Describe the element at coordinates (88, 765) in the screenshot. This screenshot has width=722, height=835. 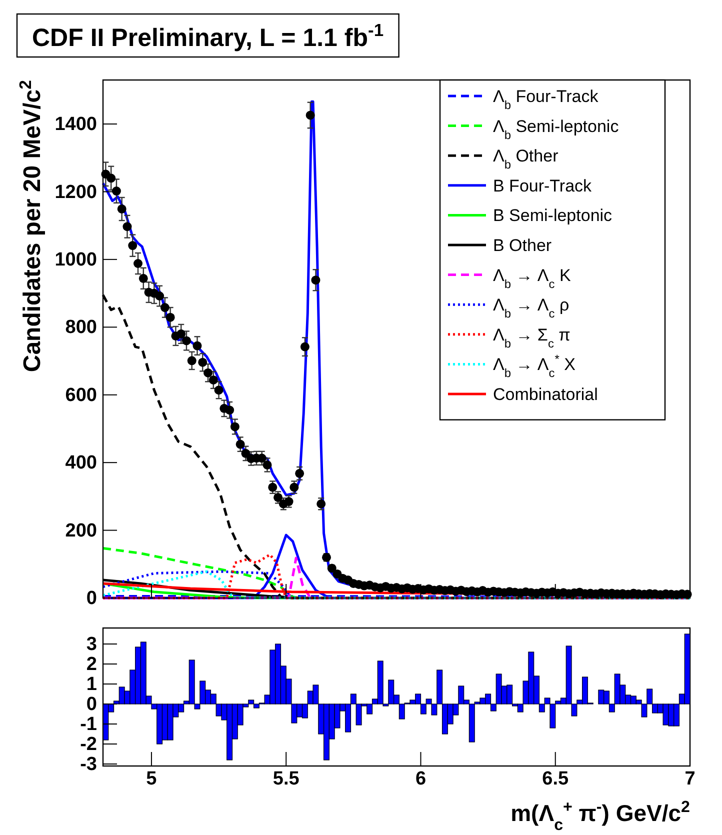
I see `y-tick-label: -3` at that location.